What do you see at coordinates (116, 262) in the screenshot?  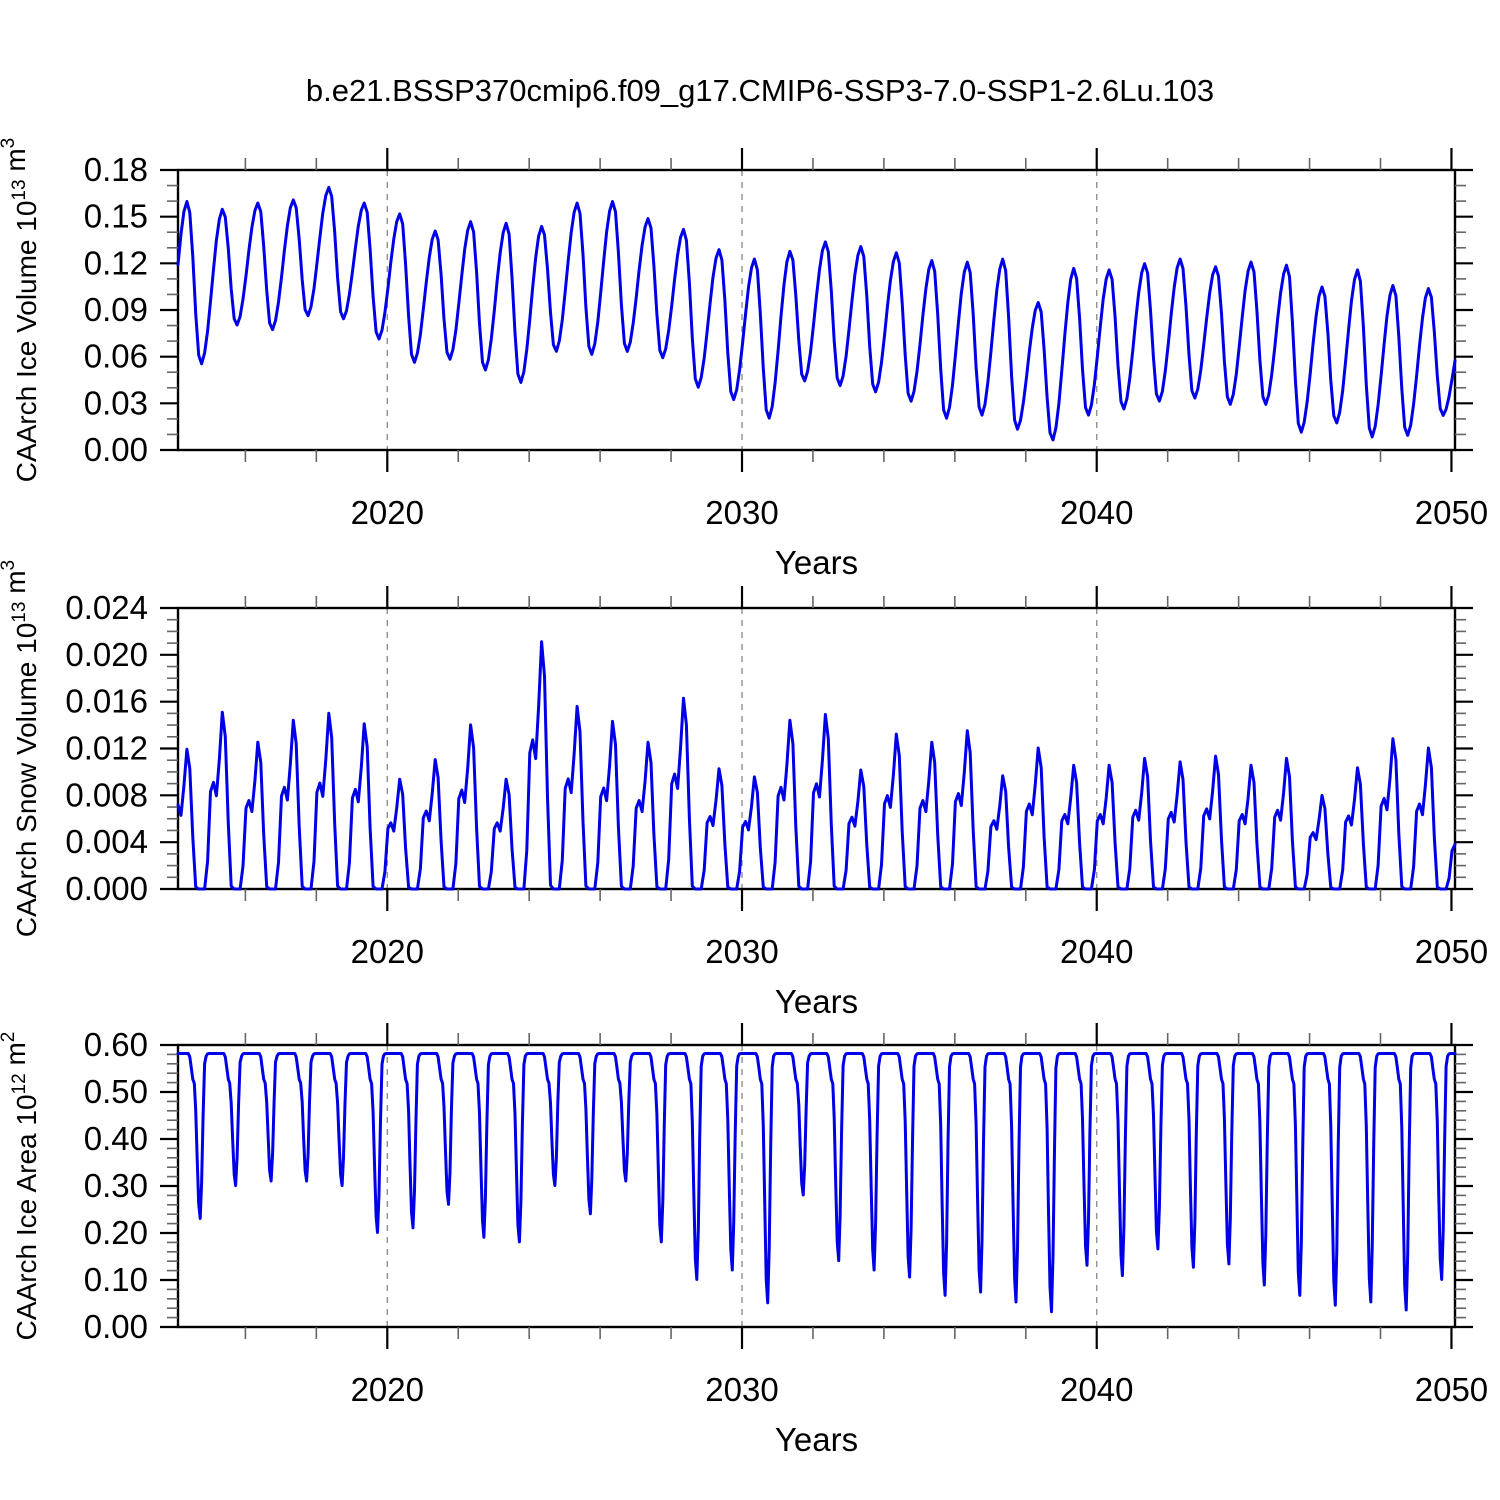 I see `y-axis-tick-label: 0.12` at bounding box center [116, 262].